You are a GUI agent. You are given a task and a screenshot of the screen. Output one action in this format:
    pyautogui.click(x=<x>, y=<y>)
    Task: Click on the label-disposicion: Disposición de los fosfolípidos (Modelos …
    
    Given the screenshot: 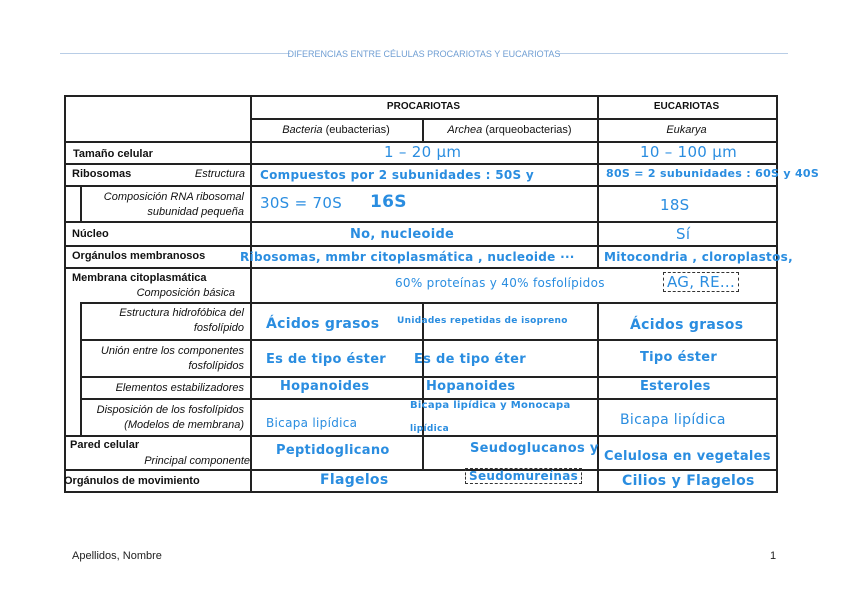 What is the action you would take?
    pyautogui.click(x=170, y=417)
    